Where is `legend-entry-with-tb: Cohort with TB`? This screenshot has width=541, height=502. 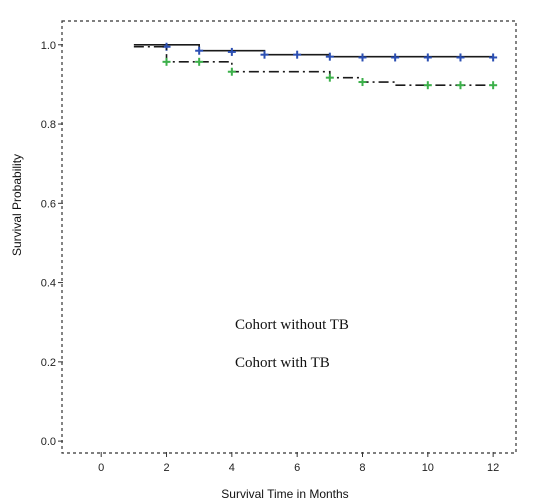 legend-entry-with-tb: Cohort with TB is located at coordinates (282, 363).